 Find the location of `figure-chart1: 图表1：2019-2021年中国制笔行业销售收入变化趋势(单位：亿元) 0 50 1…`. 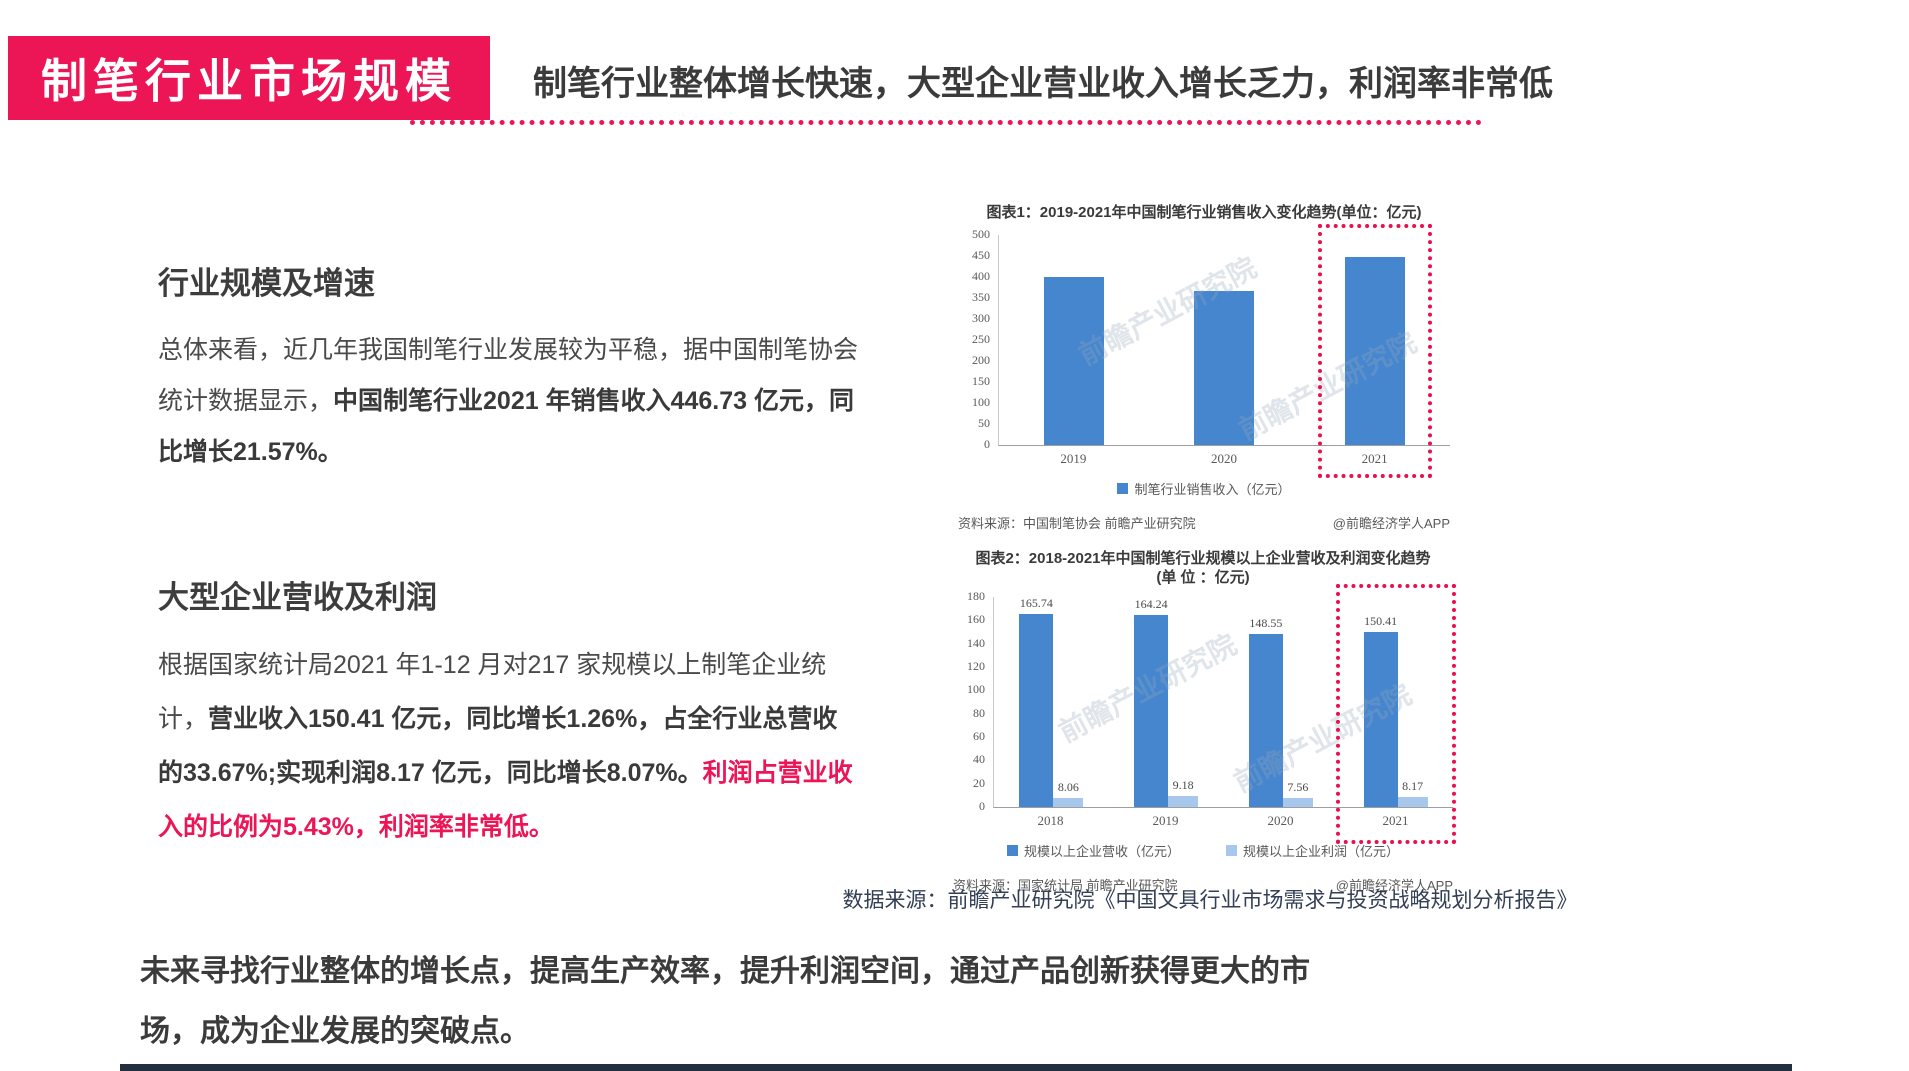

figure-chart1: 图表1：2019-2021年中国制笔行业销售收入变化趋势(单位：亿元) 0 50 1… is located at coordinates (1204, 367).